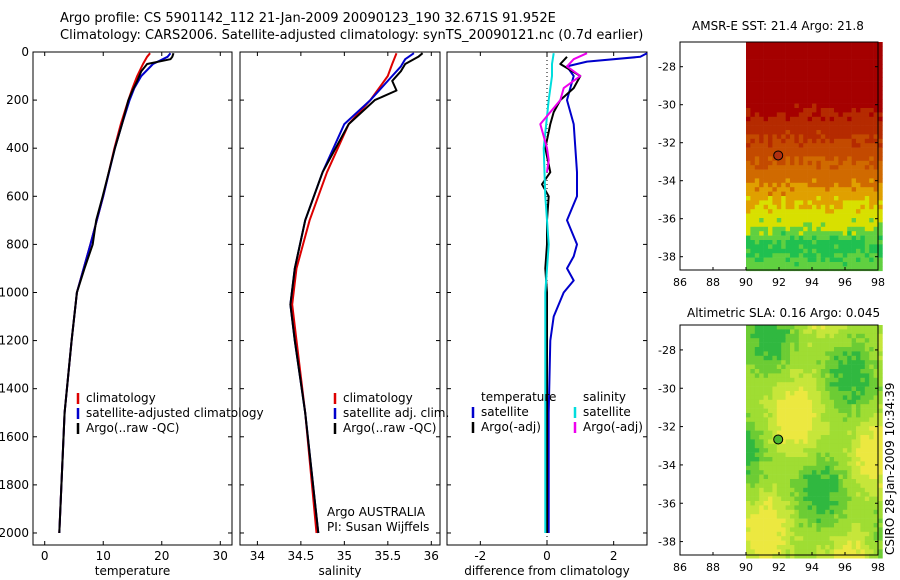 The width and height of the screenshot is (900, 580). Describe the element at coordinates (746, 282) in the screenshot. I see `sst-x-tick-label: 90` at that location.